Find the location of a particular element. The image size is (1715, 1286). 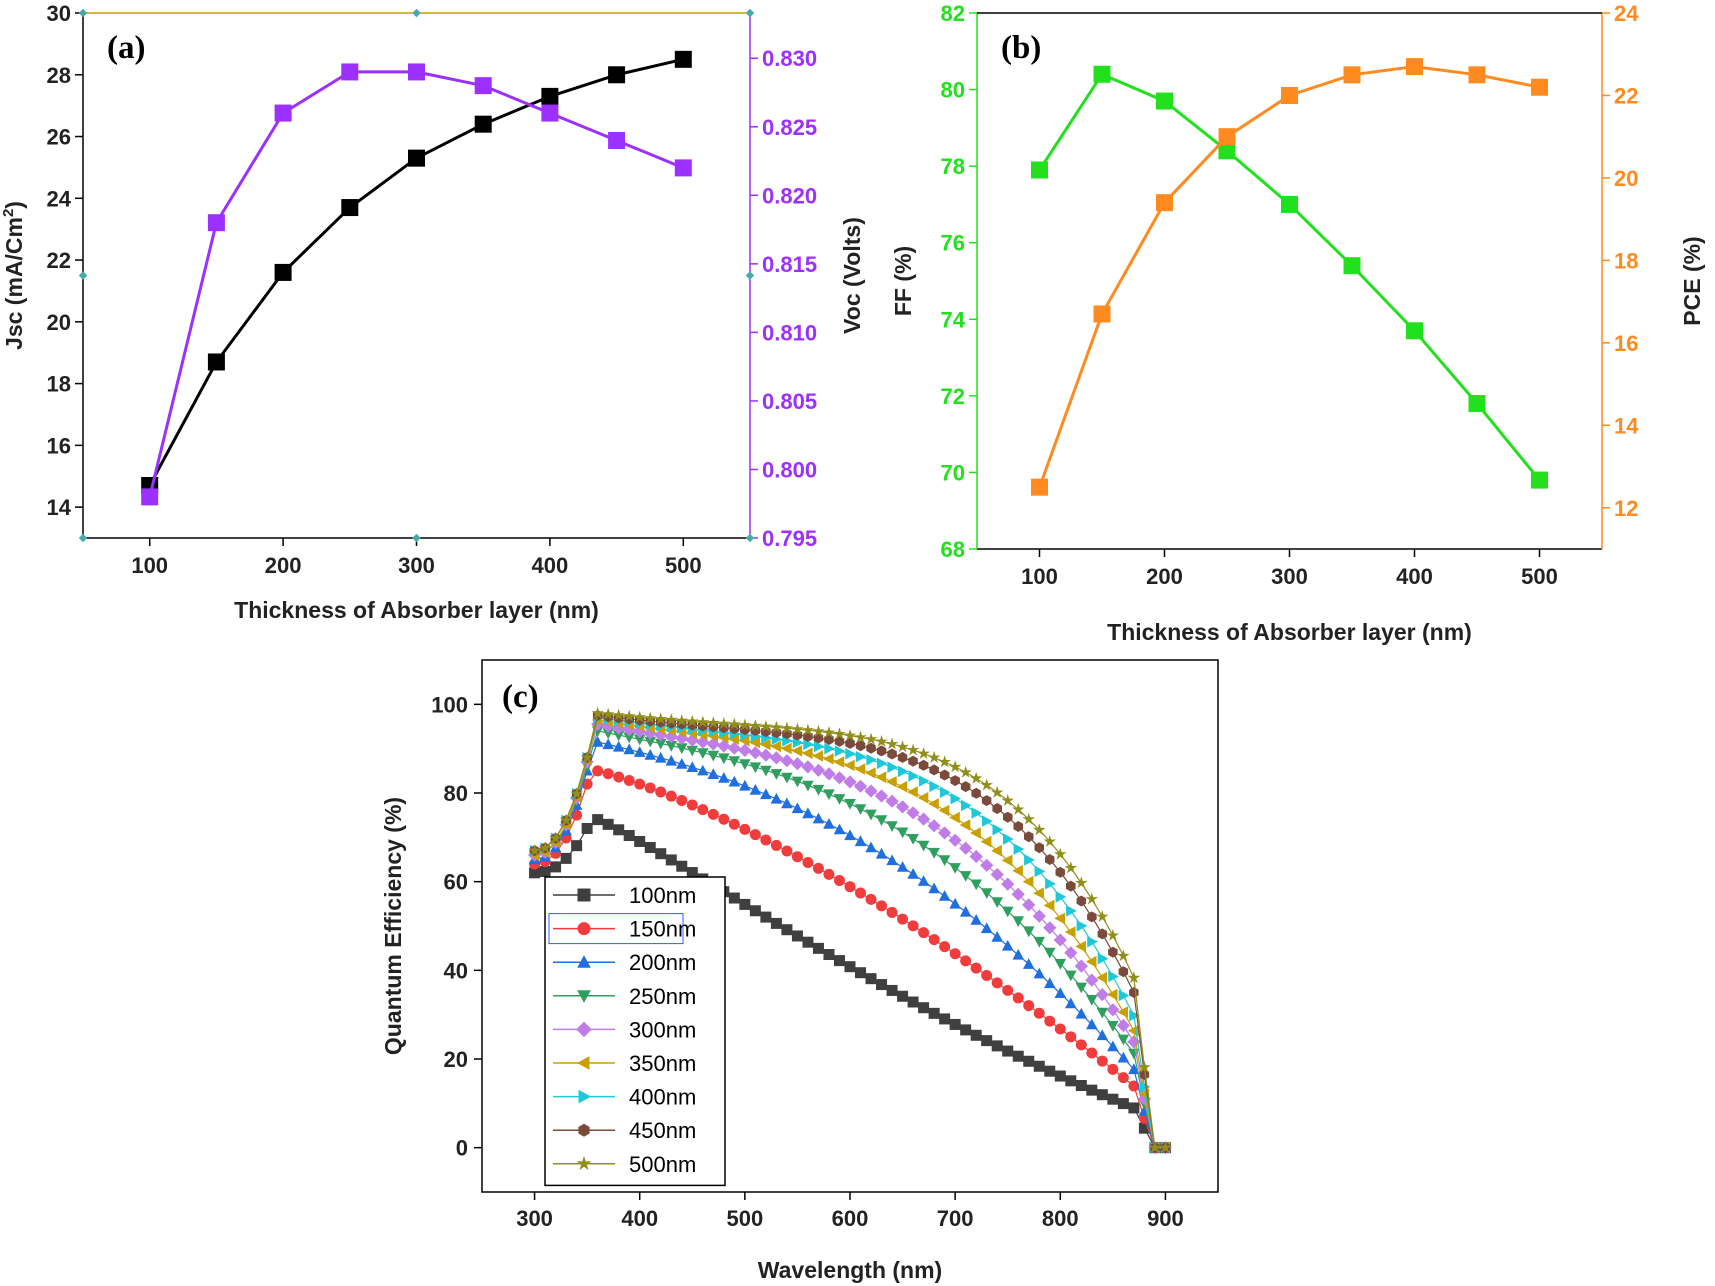

y-tick-label: 80 is located at coordinates (456, 793).